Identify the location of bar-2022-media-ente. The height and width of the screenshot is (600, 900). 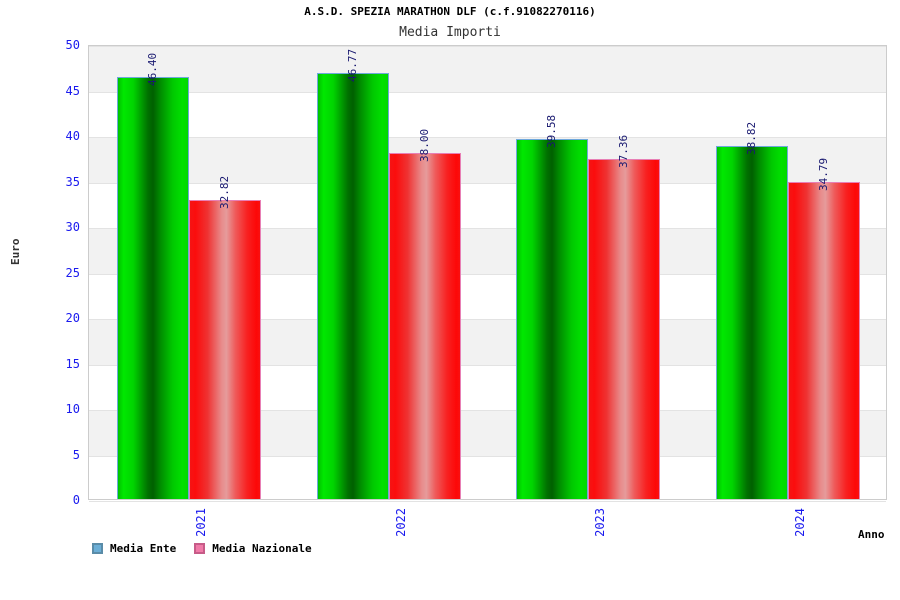
(352, 286).